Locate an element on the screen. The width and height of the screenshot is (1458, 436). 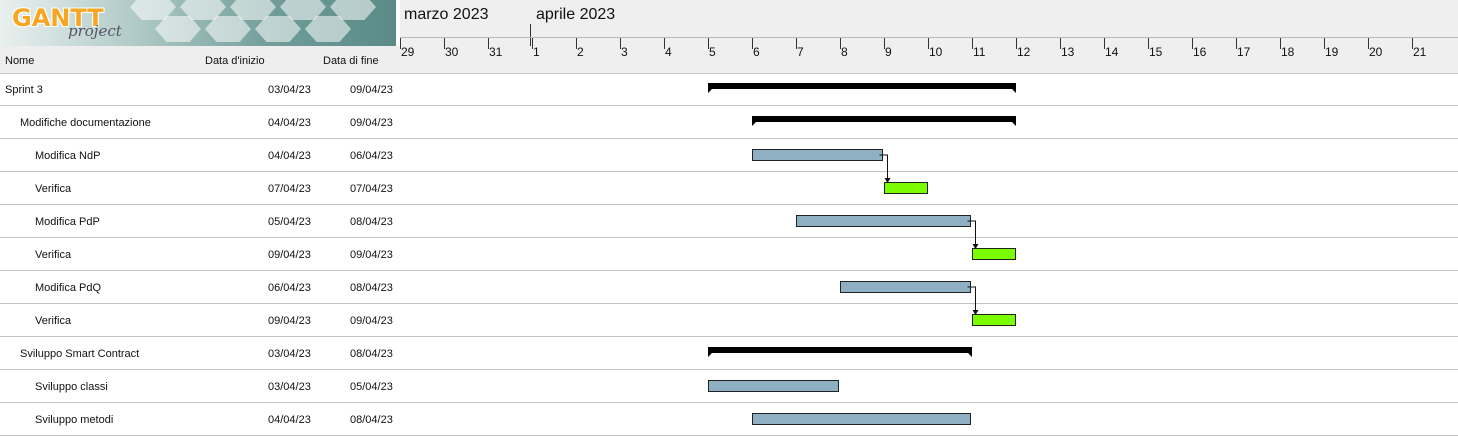
table-row: Modifica NdP 04/04/23 06/04/23 is located at coordinates (200, 155).